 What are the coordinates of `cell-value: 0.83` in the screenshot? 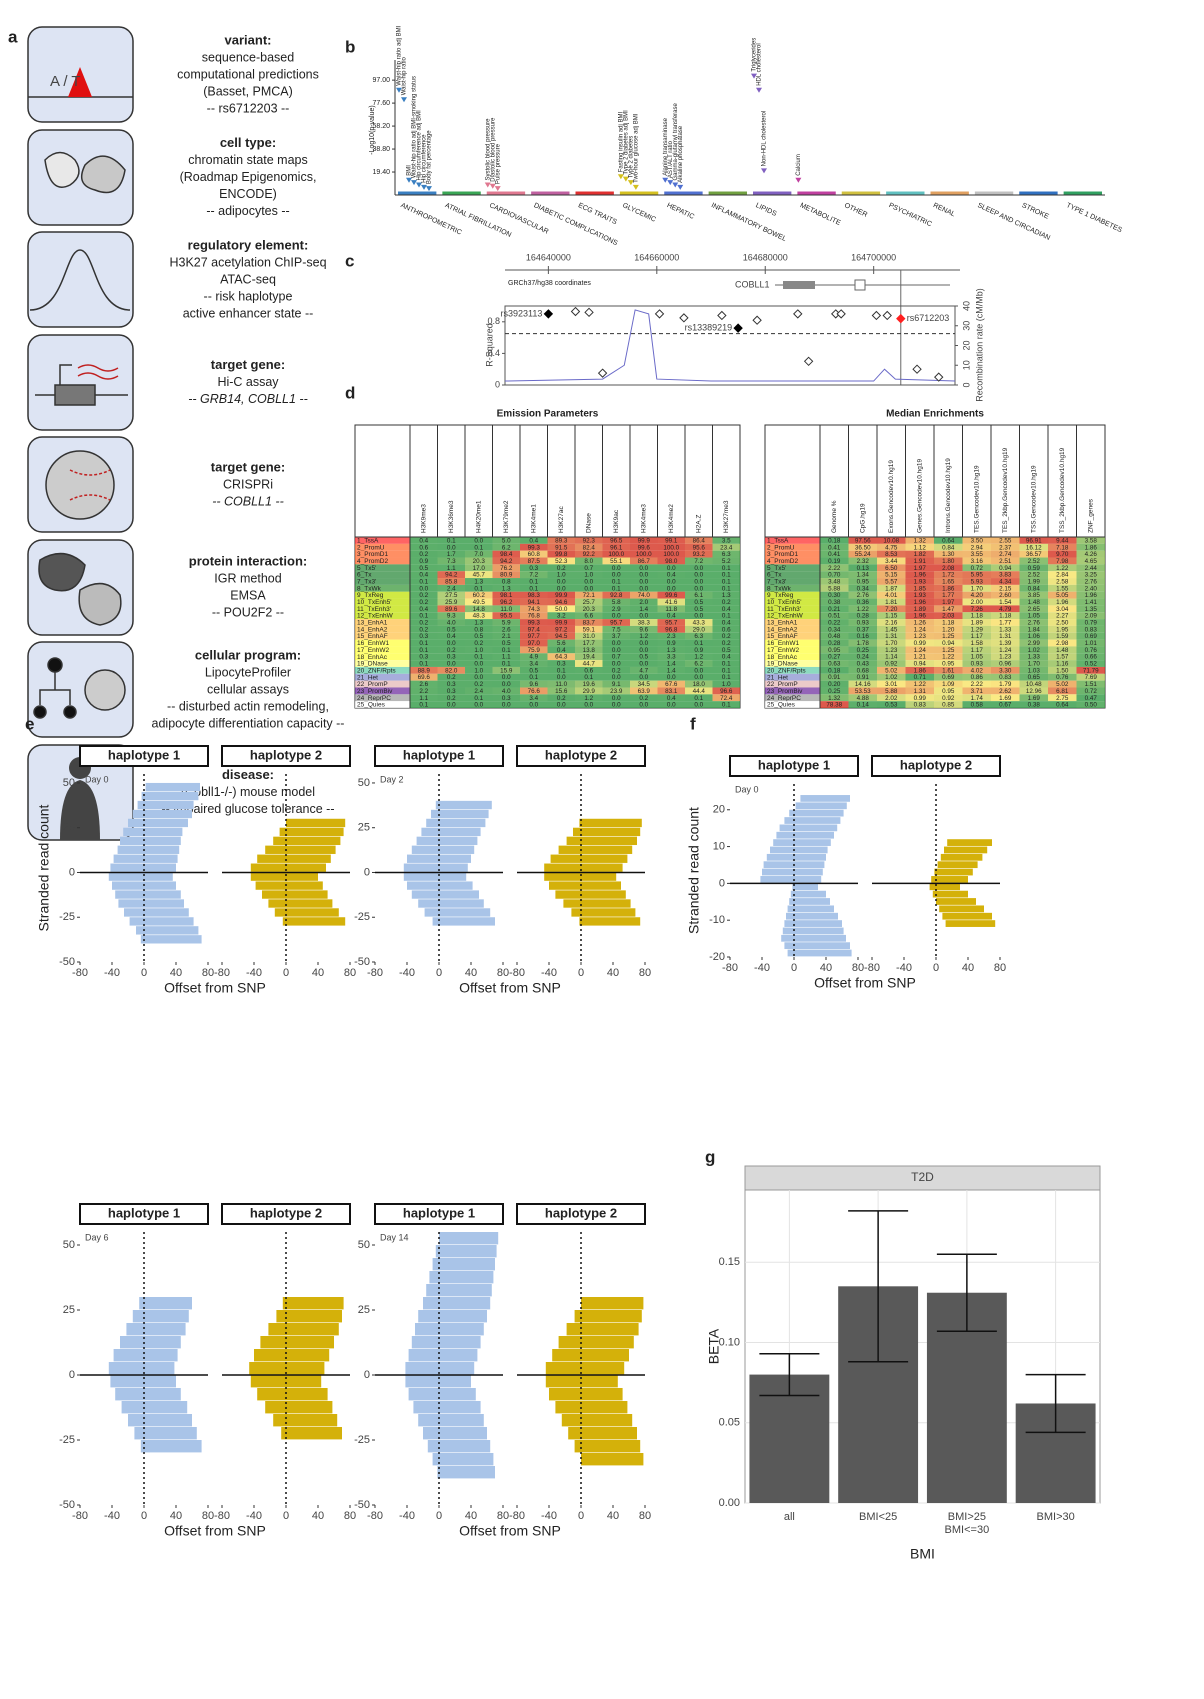 It's located at (1091, 629).